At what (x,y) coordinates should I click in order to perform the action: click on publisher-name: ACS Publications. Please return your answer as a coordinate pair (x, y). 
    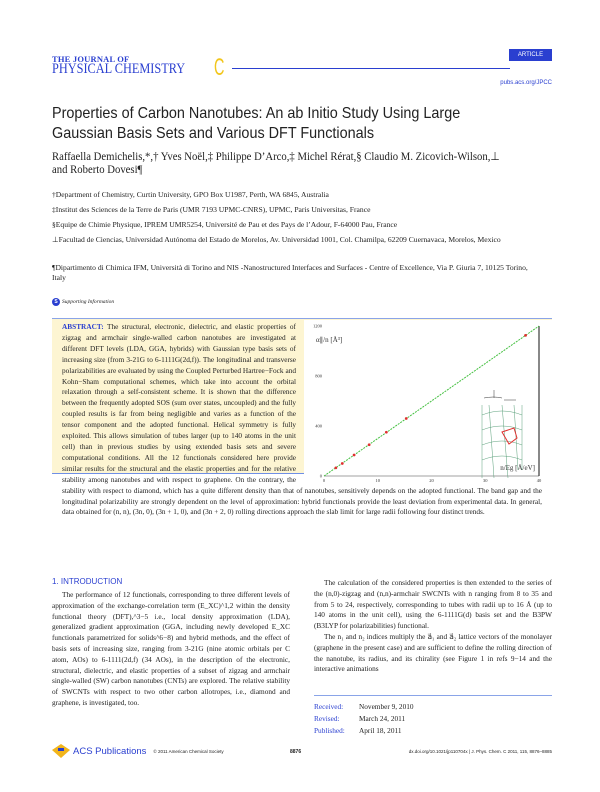
    Looking at the image, I should click on (110, 751).